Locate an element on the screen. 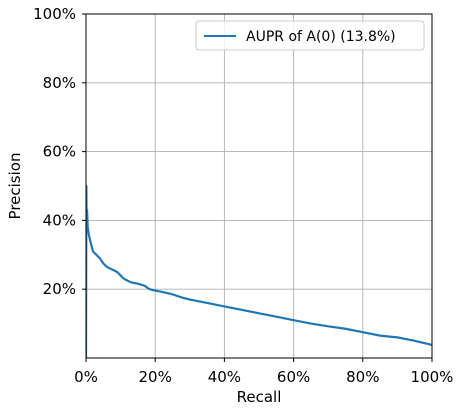 The width and height of the screenshot is (456, 408). x-tick-label: 0% is located at coordinates (86, 377).